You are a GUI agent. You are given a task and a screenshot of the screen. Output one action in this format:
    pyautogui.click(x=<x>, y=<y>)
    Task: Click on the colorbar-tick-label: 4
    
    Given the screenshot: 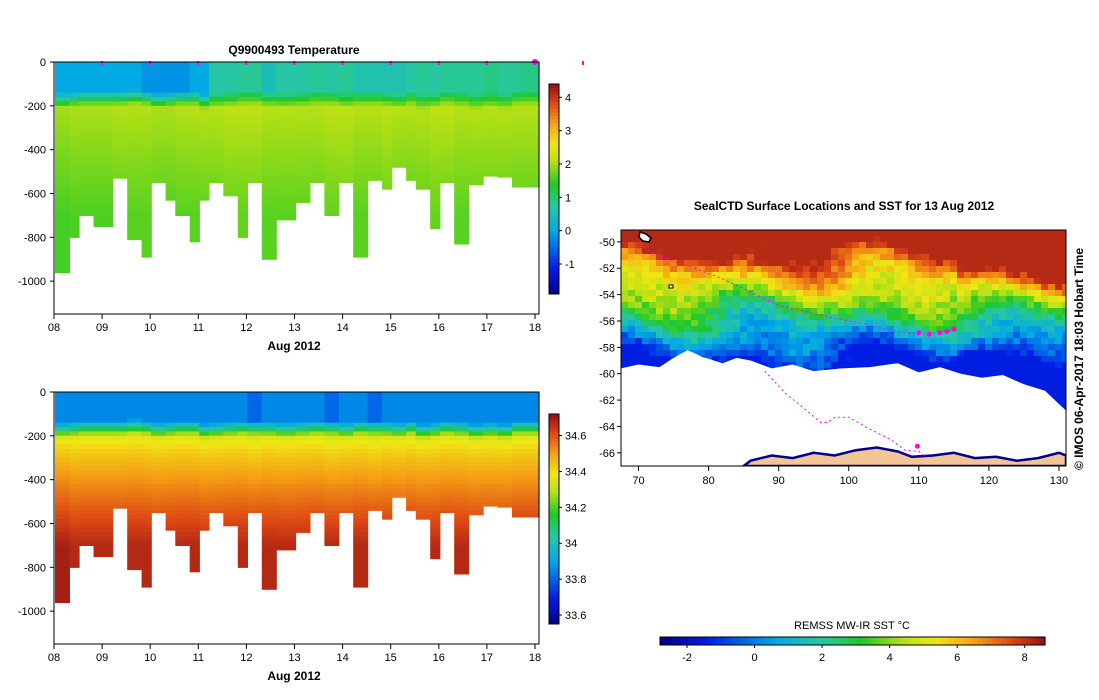 What is the action you would take?
    pyautogui.click(x=568, y=98)
    